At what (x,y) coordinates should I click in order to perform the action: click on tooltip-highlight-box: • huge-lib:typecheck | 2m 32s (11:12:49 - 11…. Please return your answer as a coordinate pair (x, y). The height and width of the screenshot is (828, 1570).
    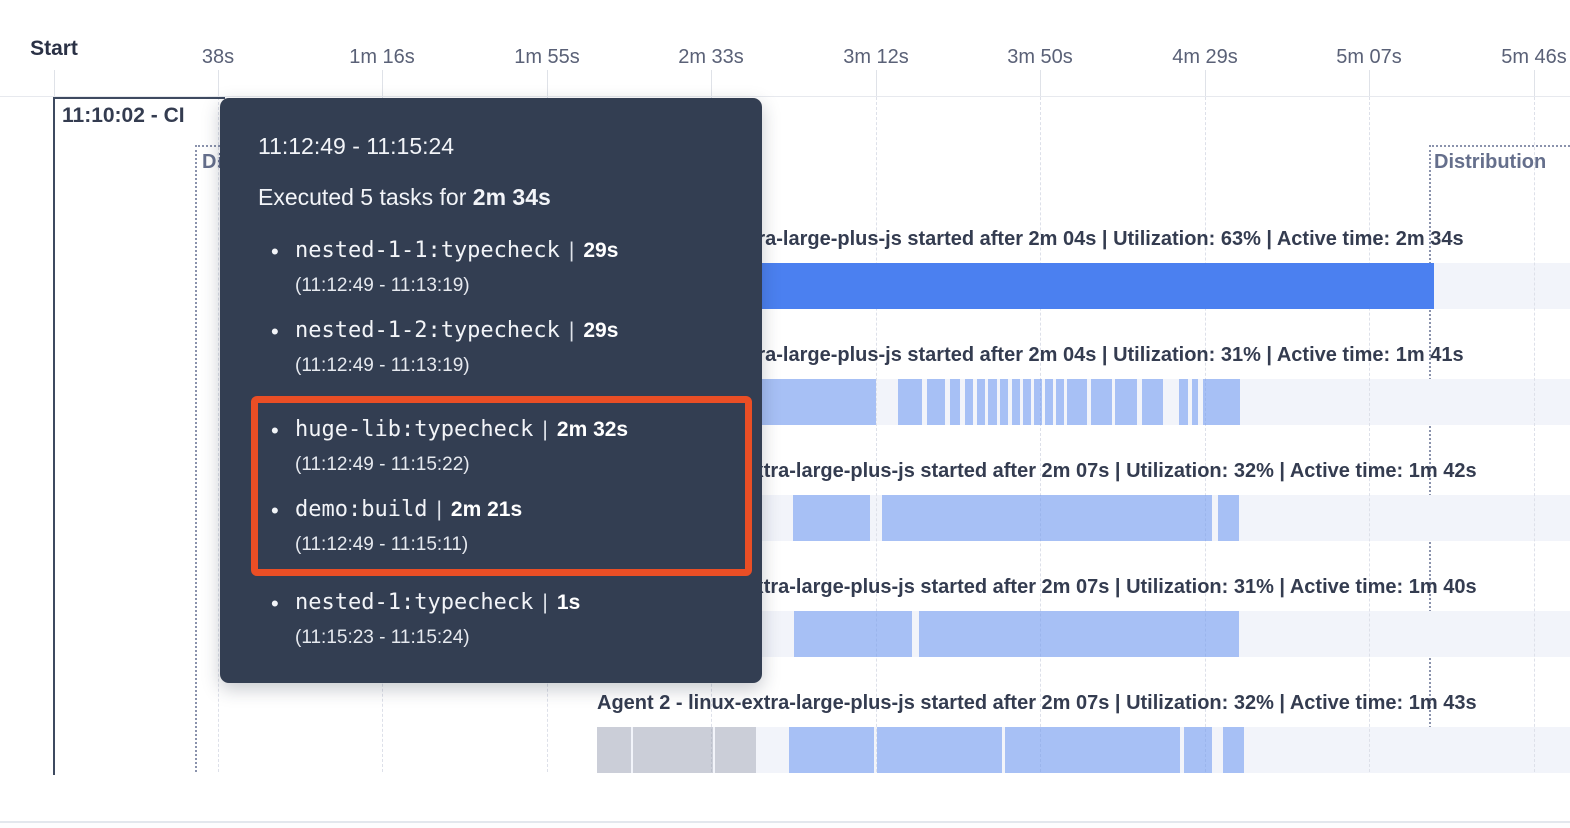
    Looking at the image, I should click on (501, 486).